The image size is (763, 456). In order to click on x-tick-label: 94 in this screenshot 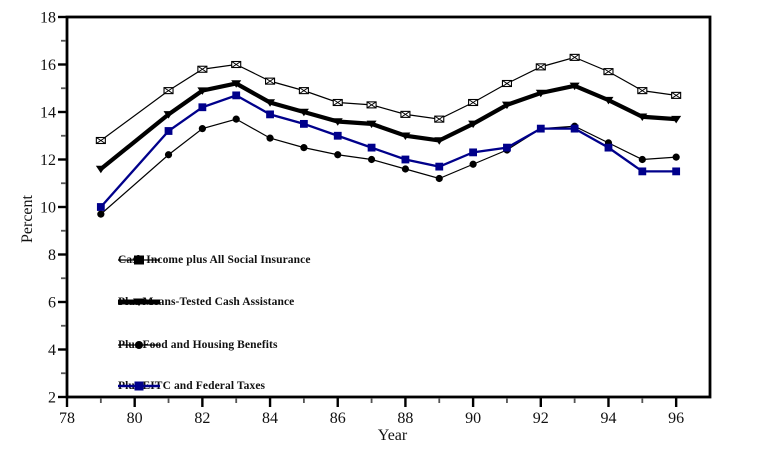, I will do `click(608, 418)`.